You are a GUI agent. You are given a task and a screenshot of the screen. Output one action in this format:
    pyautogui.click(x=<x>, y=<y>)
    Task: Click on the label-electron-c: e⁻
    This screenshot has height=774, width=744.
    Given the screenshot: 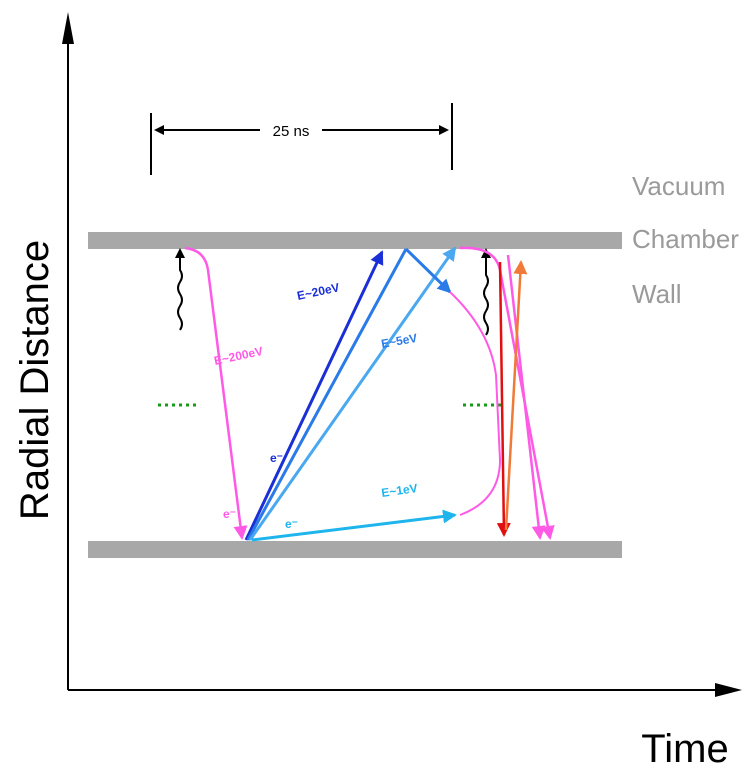 What is the action you would take?
    pyautogui.click(x=291, y=524)
    